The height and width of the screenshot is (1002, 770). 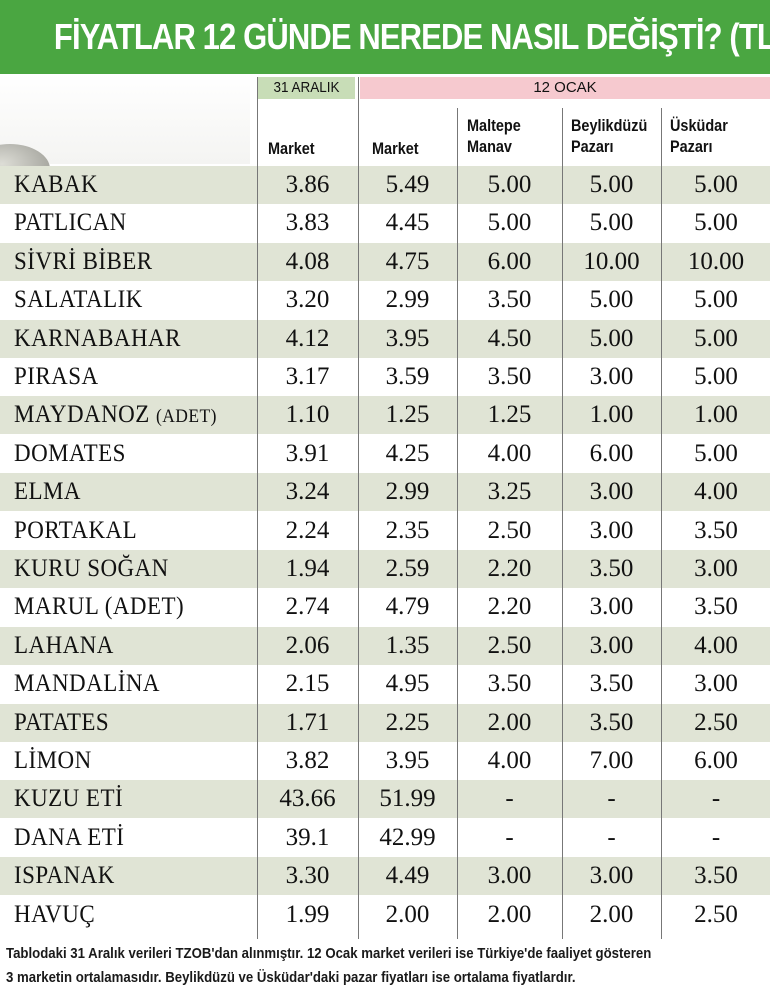 I want to click on table-cell-market_dec: 4.12, so click(x=307, y=338).